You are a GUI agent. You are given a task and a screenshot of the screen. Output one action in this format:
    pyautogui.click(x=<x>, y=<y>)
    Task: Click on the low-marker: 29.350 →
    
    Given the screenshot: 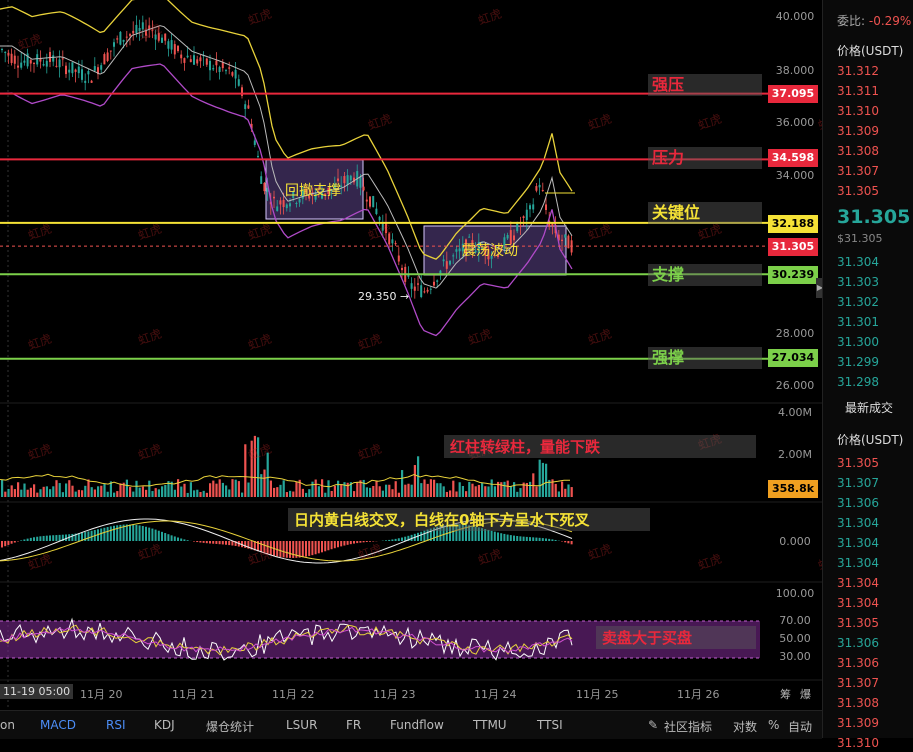 What is the action you would take?
    pyautogui.click(x=383, y=296)
    